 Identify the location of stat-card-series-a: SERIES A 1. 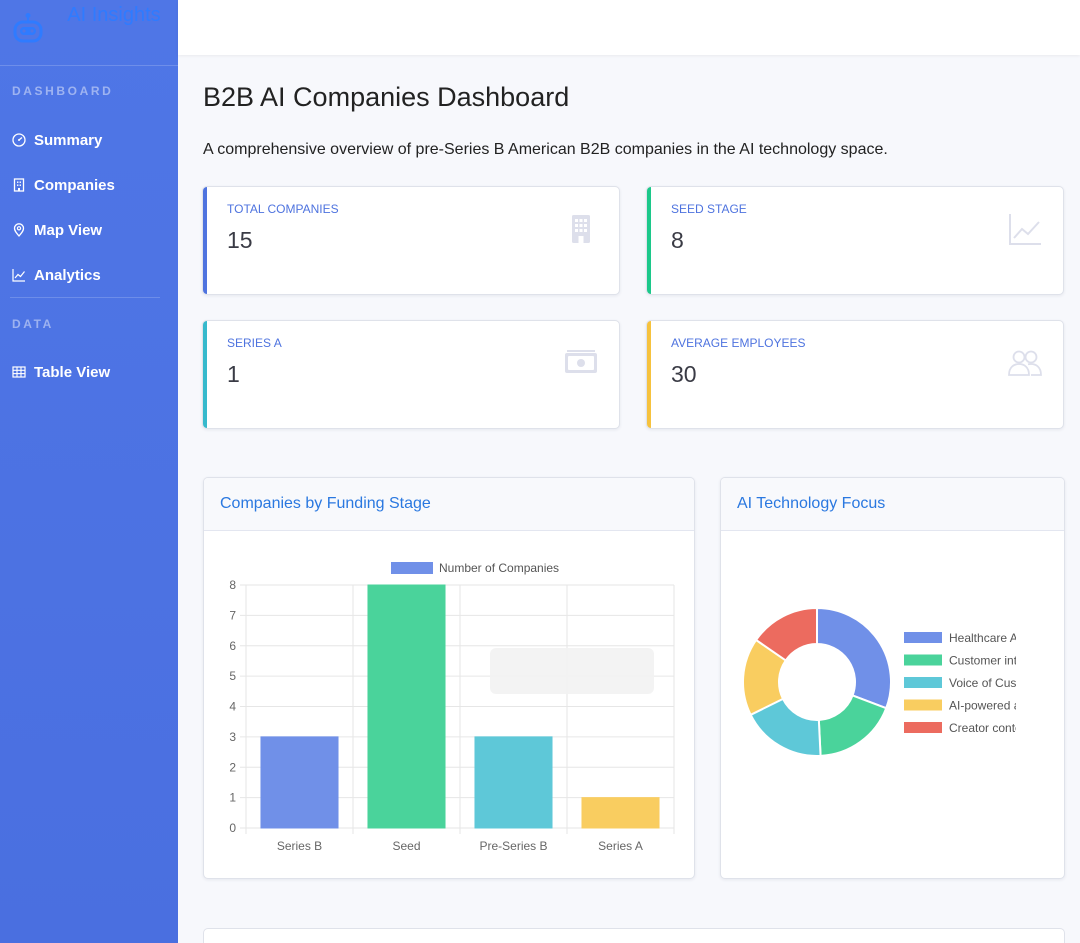
(411, 374).